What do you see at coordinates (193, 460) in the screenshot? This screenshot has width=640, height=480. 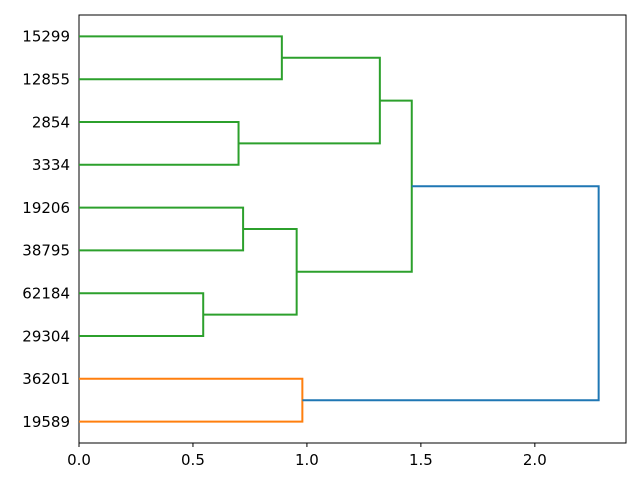 I see `x-tick-label: 0.5` at bounding box center [193, 460].